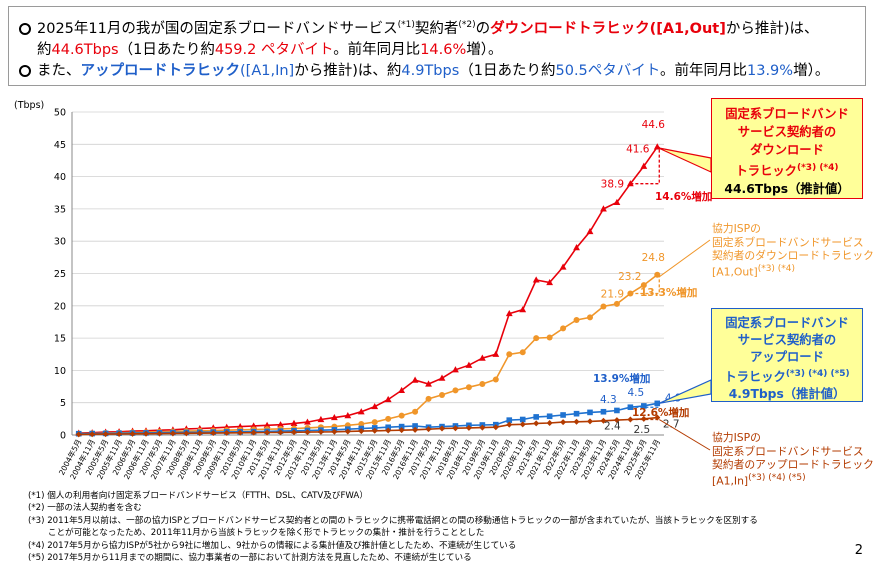 This screenshot has height=564, width=875. I want to click on bullet-circle-icon, so click(25, 28).